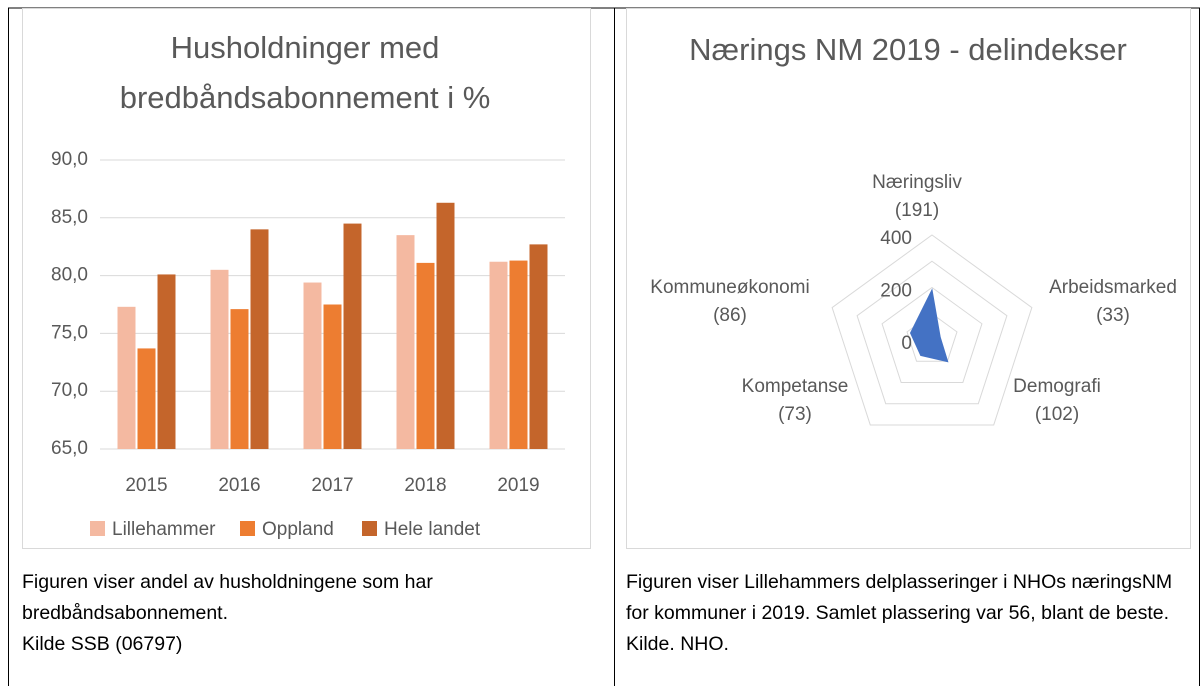 This screenshot has height=686, width=1203. Describe the element at coordinates (69, 159) in the screenshot. I see `y-tick-label: 90,0` at that location.